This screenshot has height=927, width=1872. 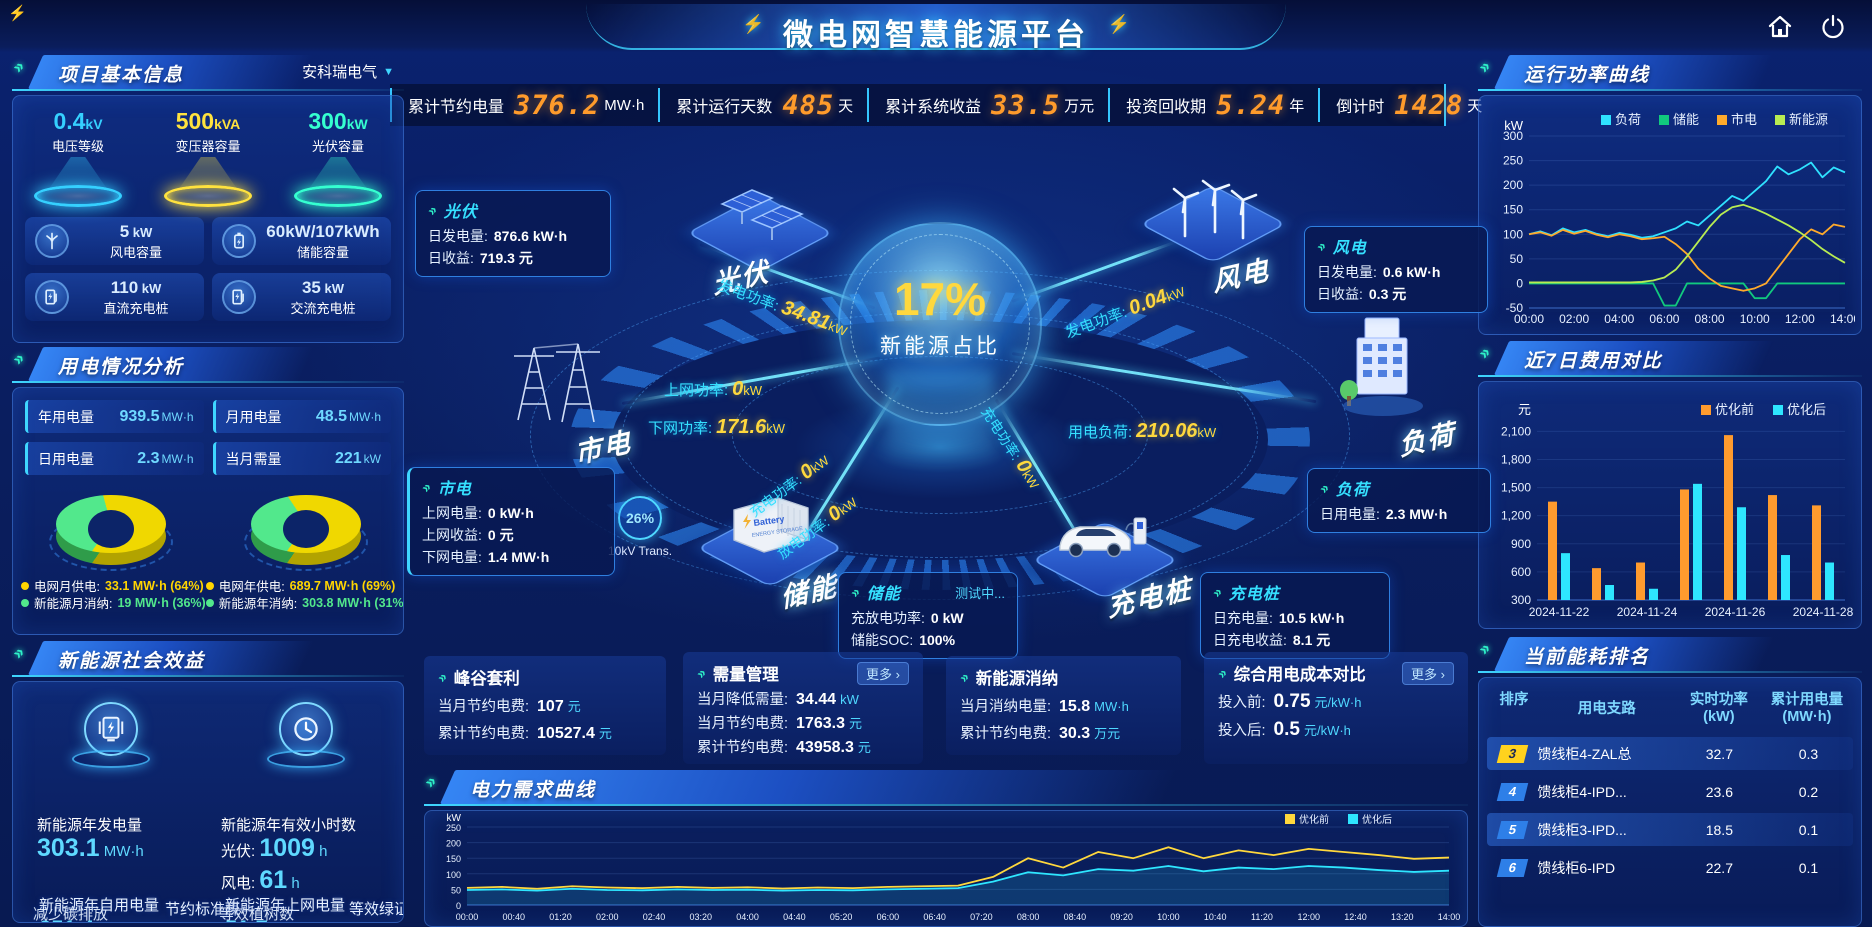 I want to click on transformer-label: 10kV Trans., so click(x=640, y=551).